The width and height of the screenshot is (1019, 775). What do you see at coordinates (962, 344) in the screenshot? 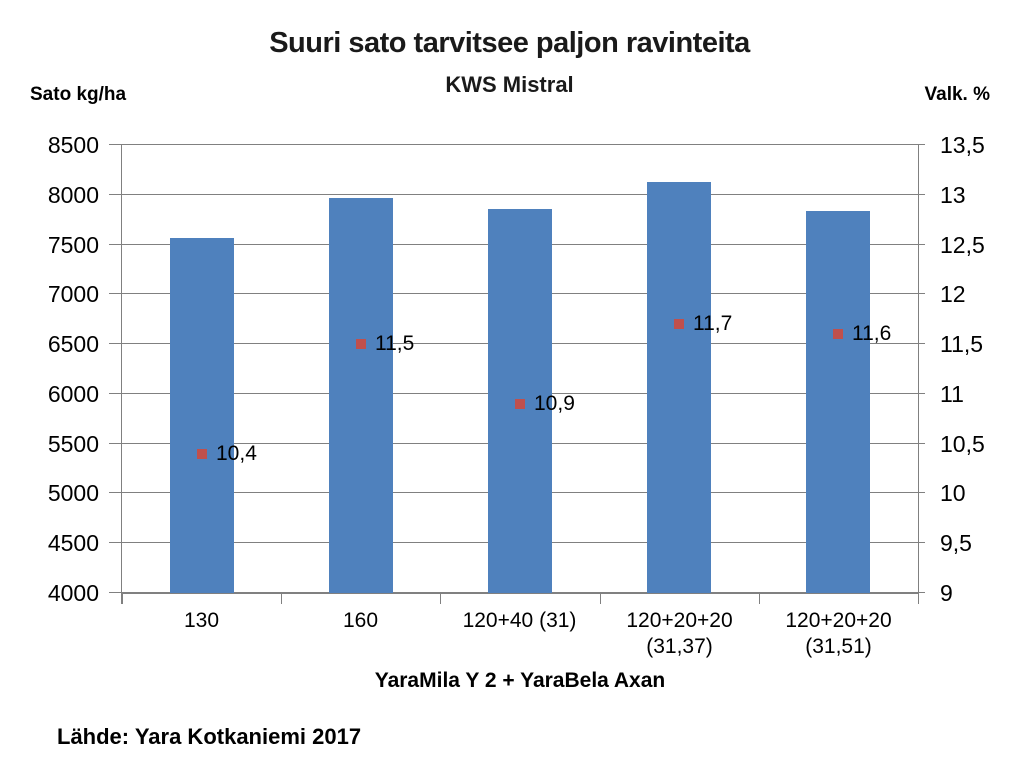
I see `right-axis-tick-label: 11,5` at bounding box center [962, 344].